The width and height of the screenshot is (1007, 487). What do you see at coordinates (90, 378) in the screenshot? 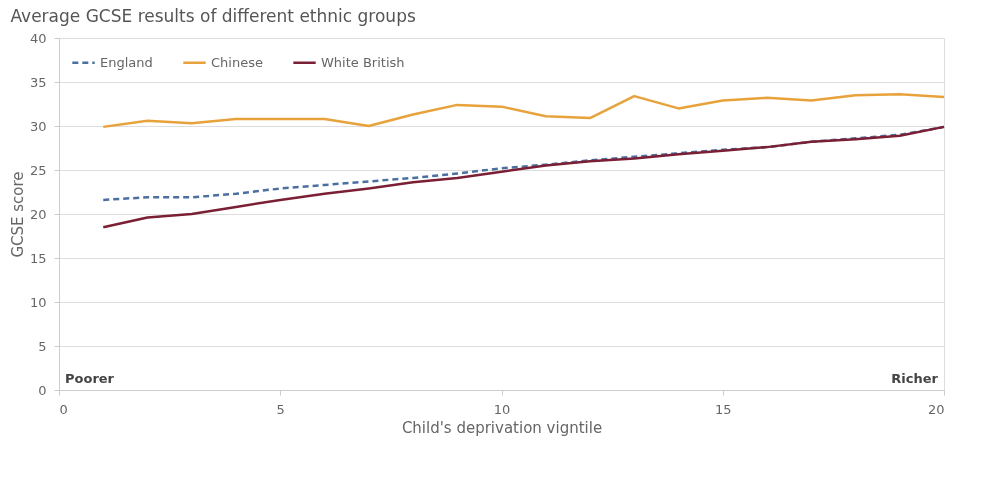
I see `annotation: Poorer` at bounding box center [90, 378].